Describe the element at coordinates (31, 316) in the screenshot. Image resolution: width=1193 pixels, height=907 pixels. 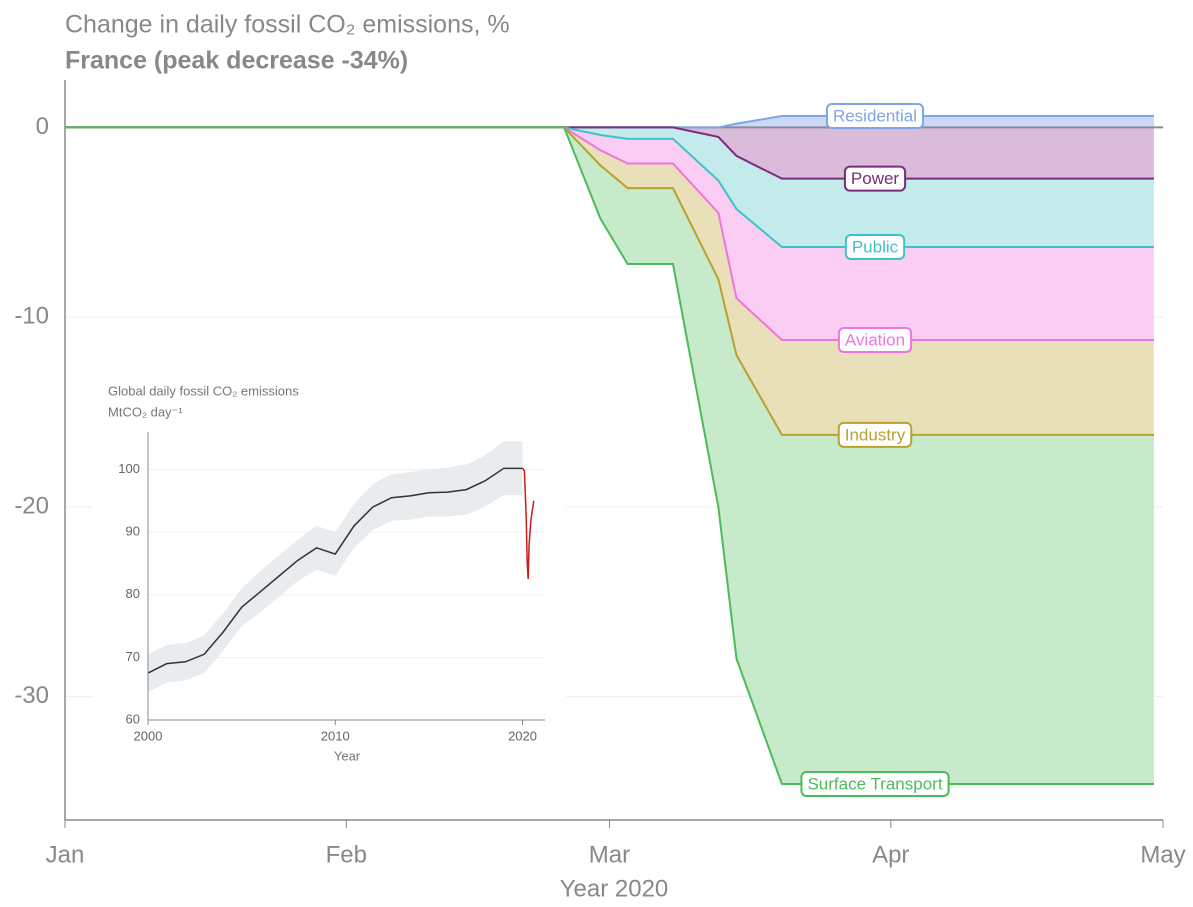
I see `y-tick-label: -10` at that location.